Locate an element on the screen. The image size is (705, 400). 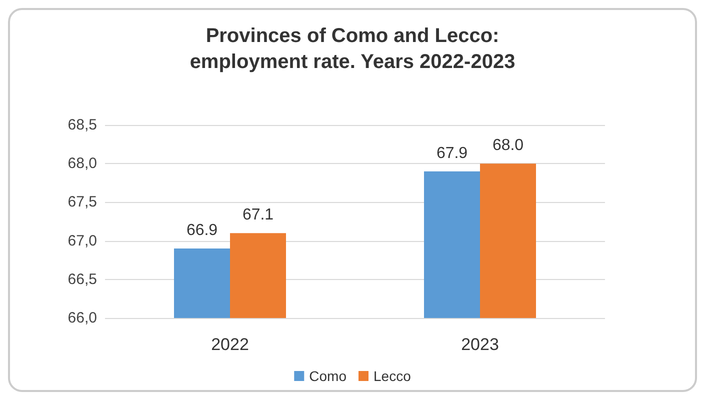
data-label: 67.9 is located at coordinates (452, 153).